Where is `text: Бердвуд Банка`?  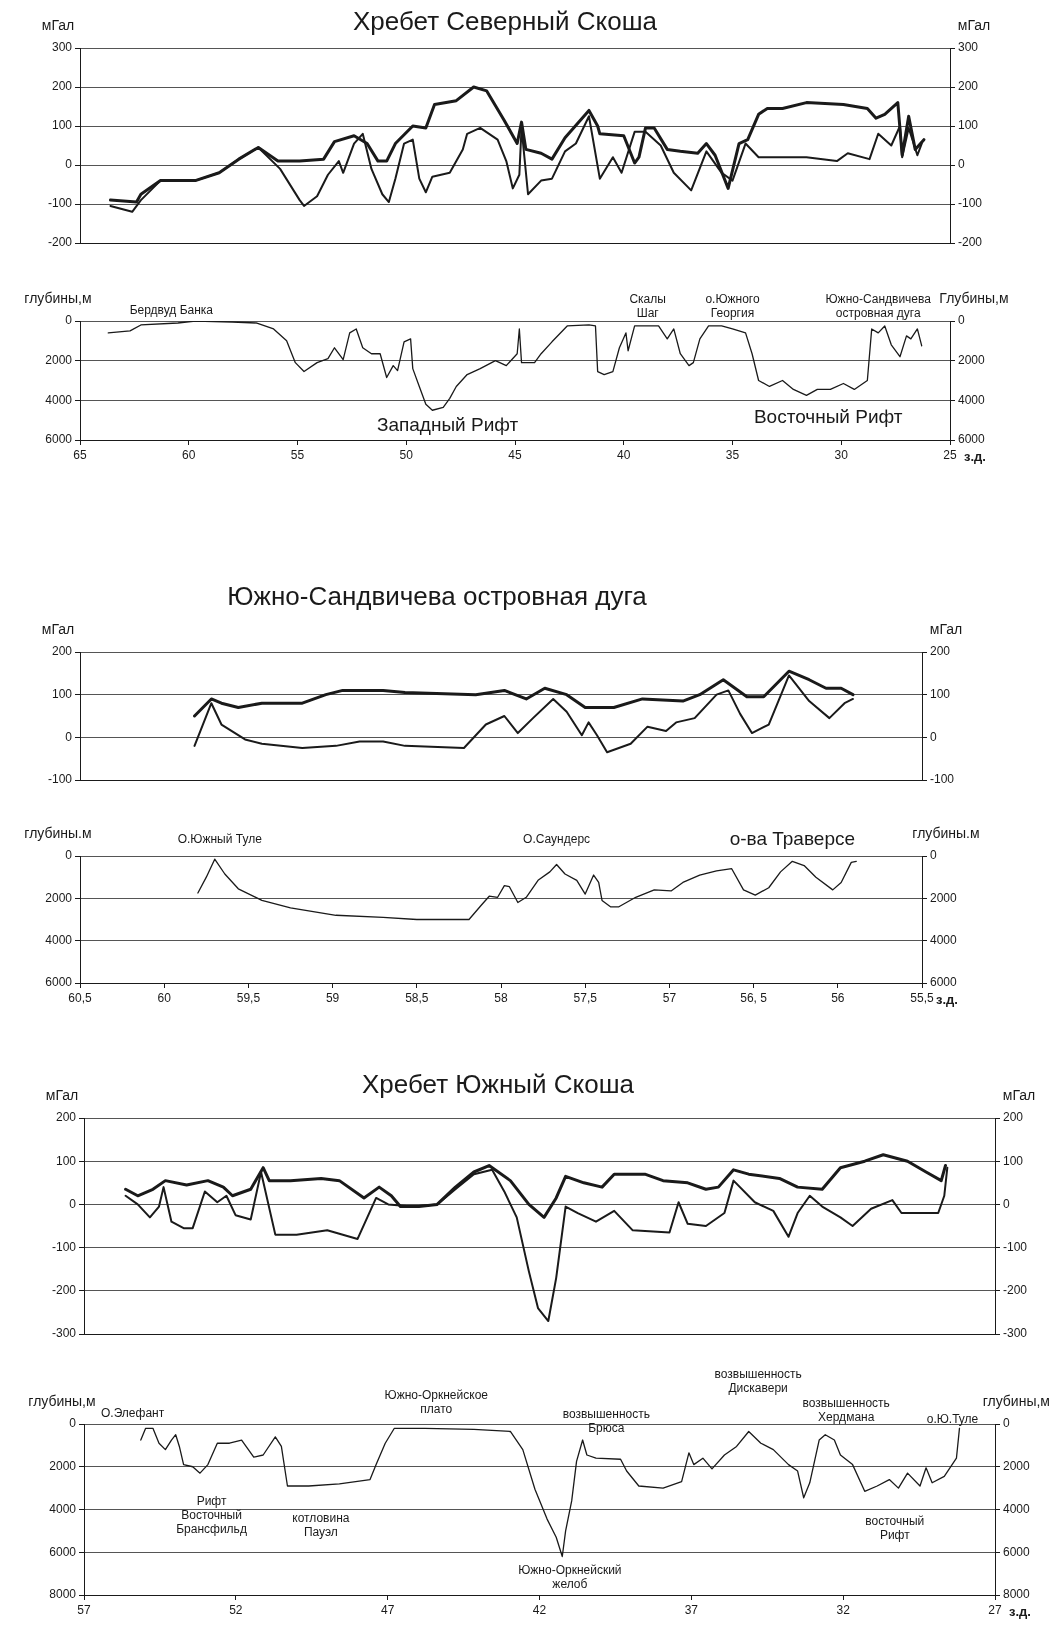
text: Бердвуд Банка is located at coordinates (171, 310).